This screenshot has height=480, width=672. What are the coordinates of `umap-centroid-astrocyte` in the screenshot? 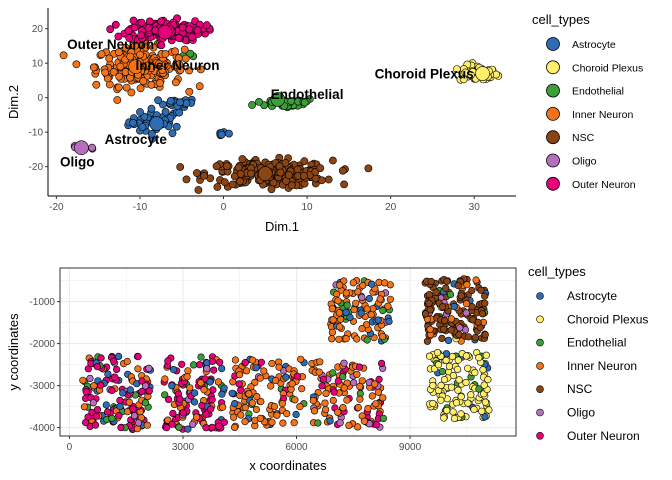 It's located at (156, 123).